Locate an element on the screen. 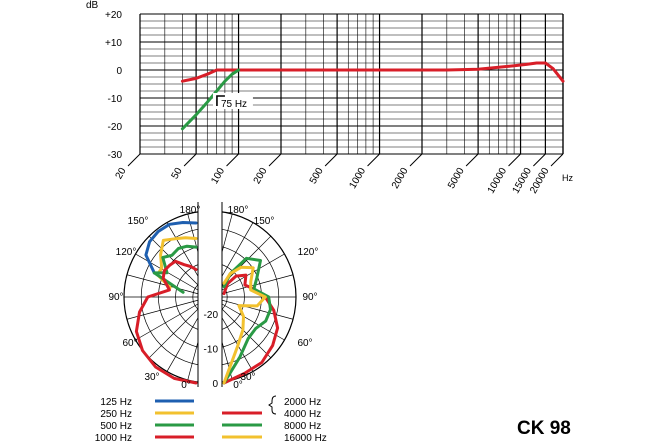  x-tick-label: 2000 is located at coordinates (400, 178).